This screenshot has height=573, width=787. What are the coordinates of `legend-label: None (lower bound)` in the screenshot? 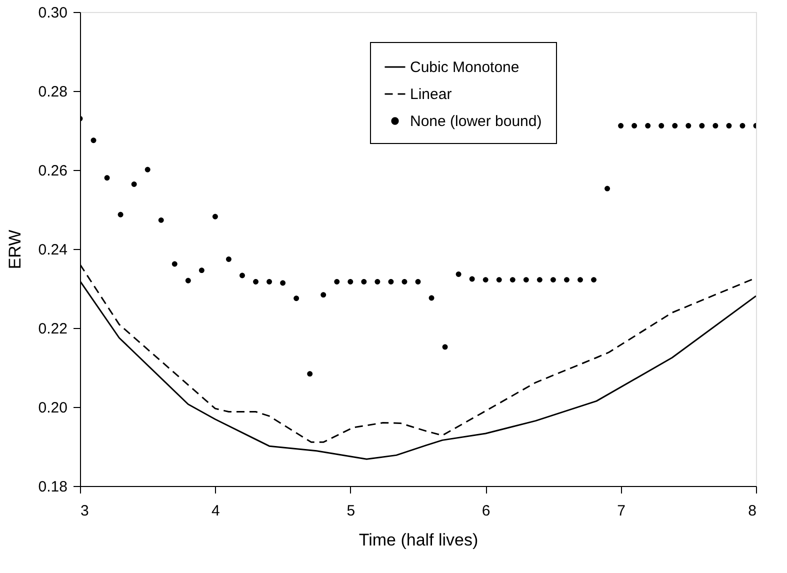 It's located at (476, 121).